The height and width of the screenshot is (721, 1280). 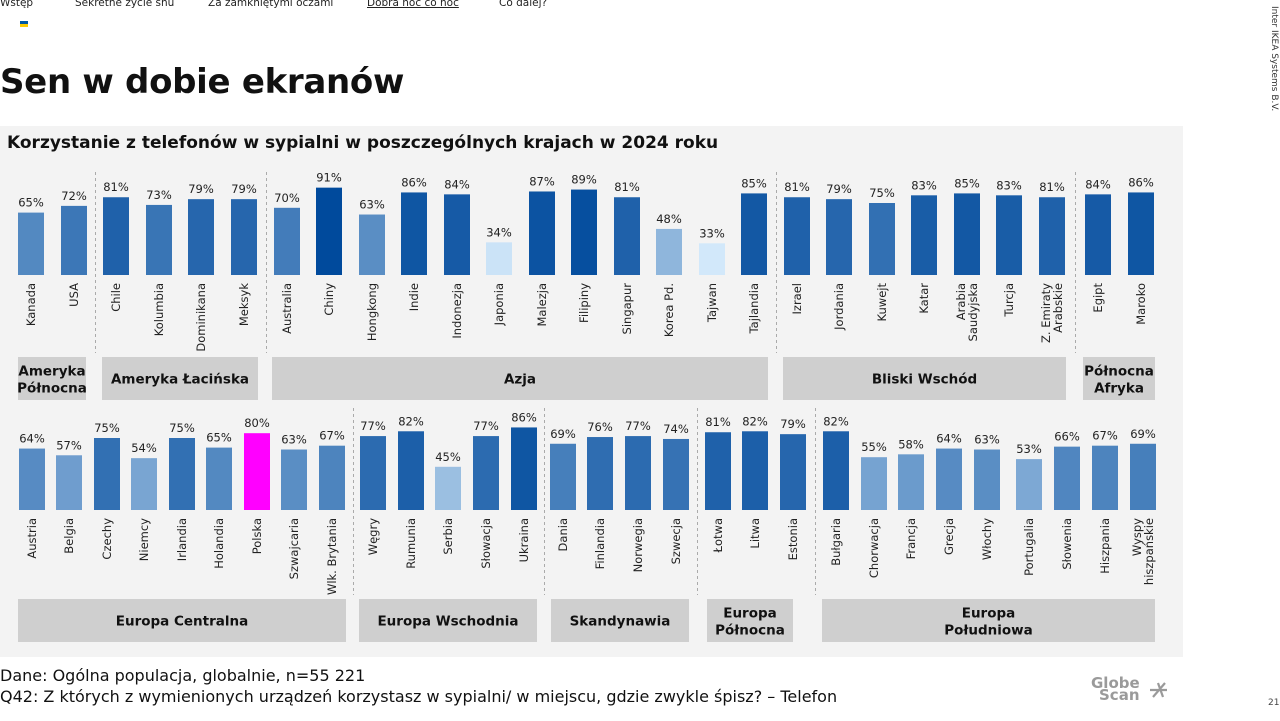 I want to click on region-label-polnocna-afryka: Północna Afryka, so click(x=1119, y=380).